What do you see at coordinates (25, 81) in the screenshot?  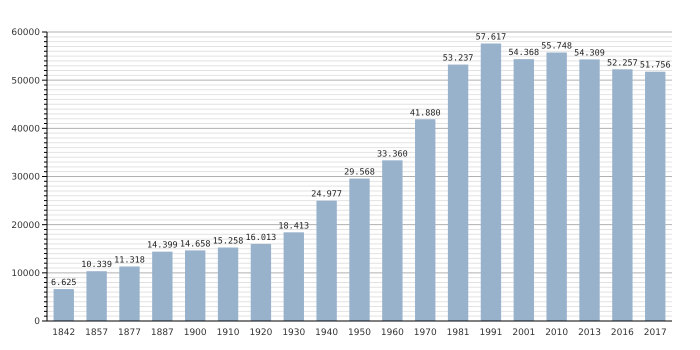 I see `y-tick-label: 50000` at bounding box center [25, 81].